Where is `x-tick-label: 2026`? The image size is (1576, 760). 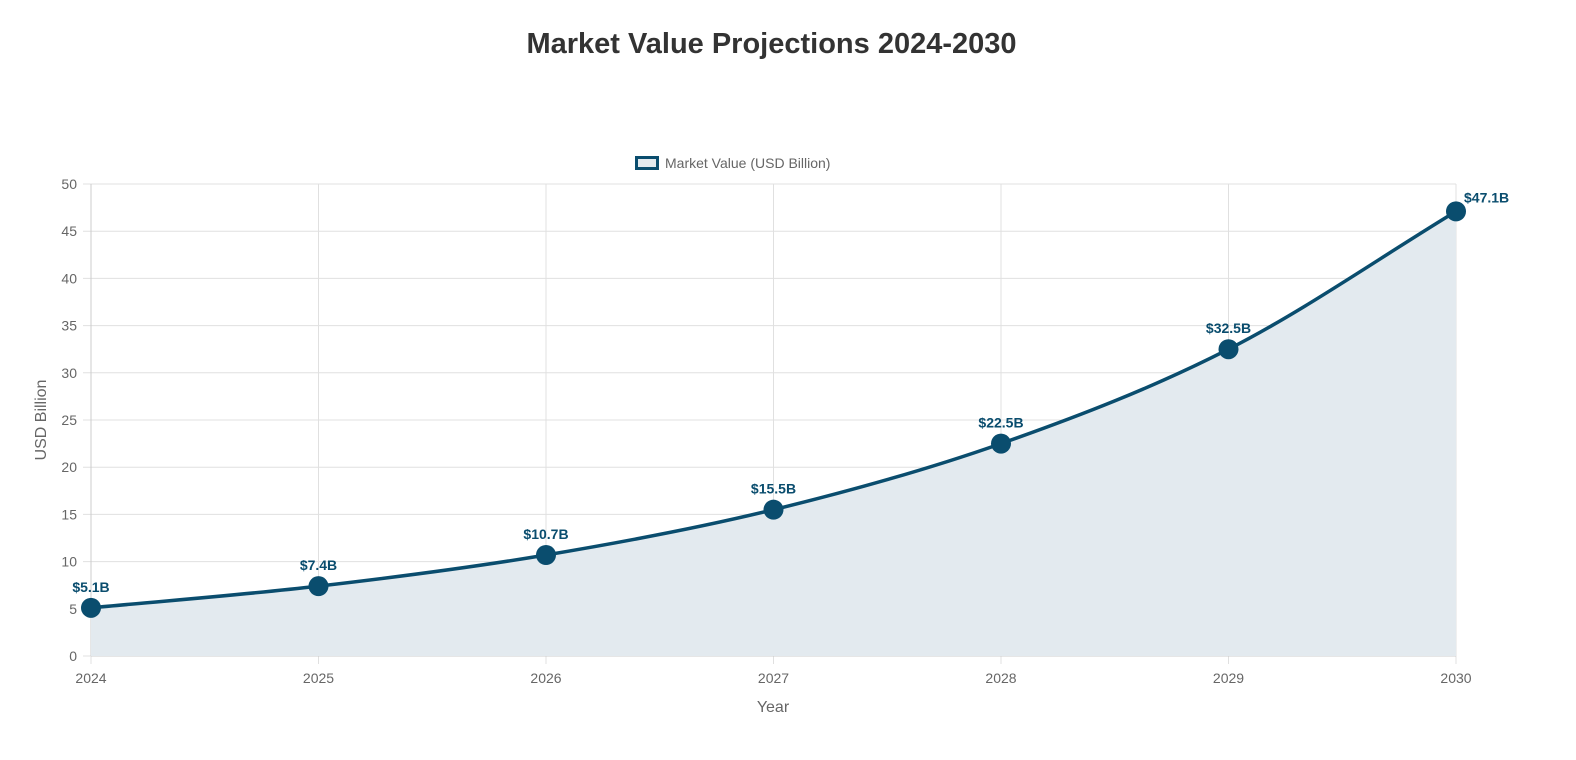 x-tick-label: 2026 is located at coordinates (545, 678).